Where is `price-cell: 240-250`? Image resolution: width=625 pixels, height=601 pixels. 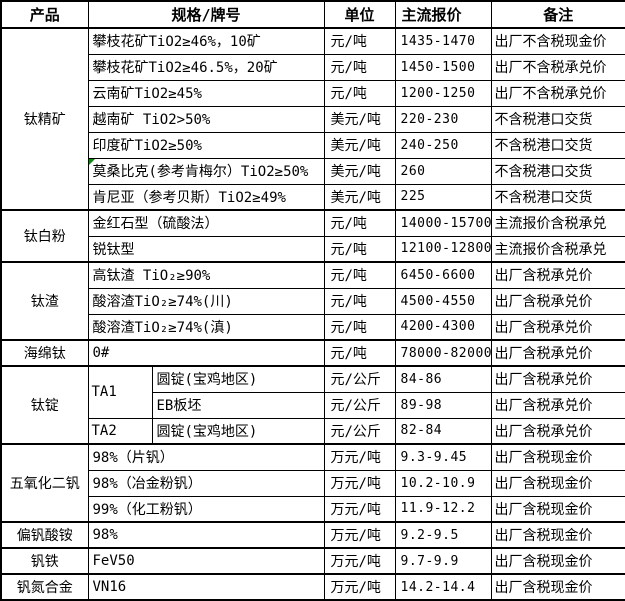 price-cell: 240-250 is located at coordinates (443, 145).